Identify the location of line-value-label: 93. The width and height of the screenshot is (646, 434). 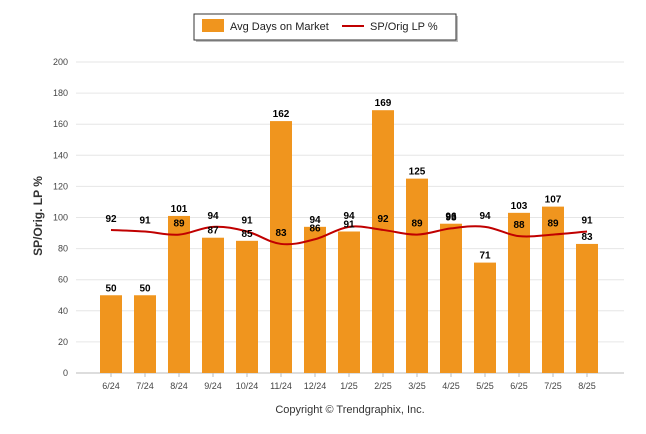
(451, 217).